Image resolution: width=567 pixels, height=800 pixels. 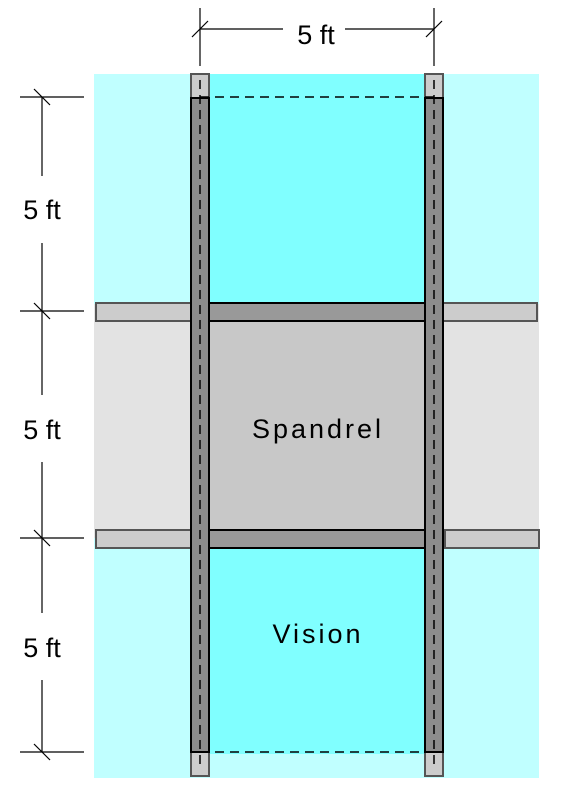 I want to click on transom-center-lower, so click(x=316, y=539).